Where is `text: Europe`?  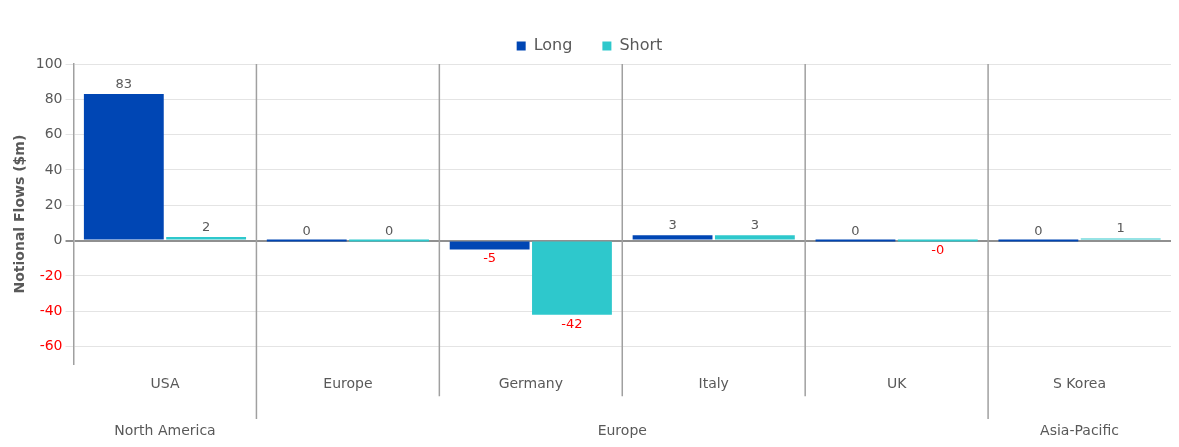
text: Europe is located at coordinates (622, 429).